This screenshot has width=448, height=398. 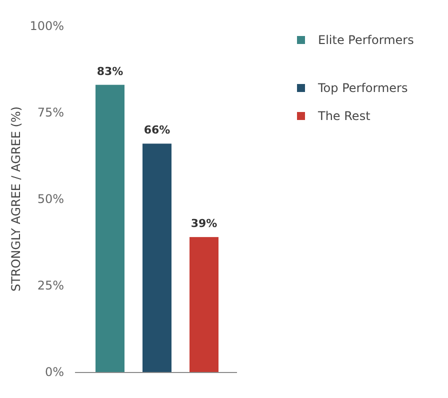 I want to click on y-axis-title: STRONGLY AGREE / AGREE (%), so click(x=16, y=199).